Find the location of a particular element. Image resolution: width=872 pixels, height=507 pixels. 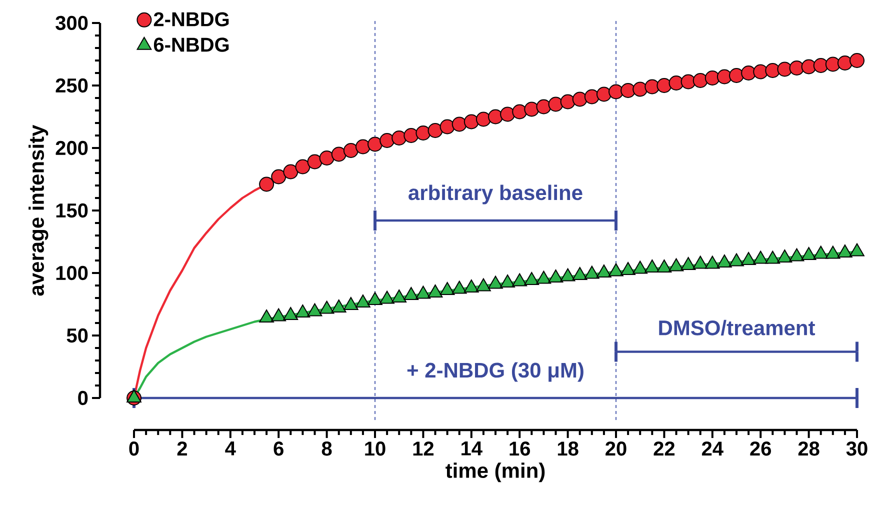

x-tick-label: 20 is located at coordinates (616, 449).